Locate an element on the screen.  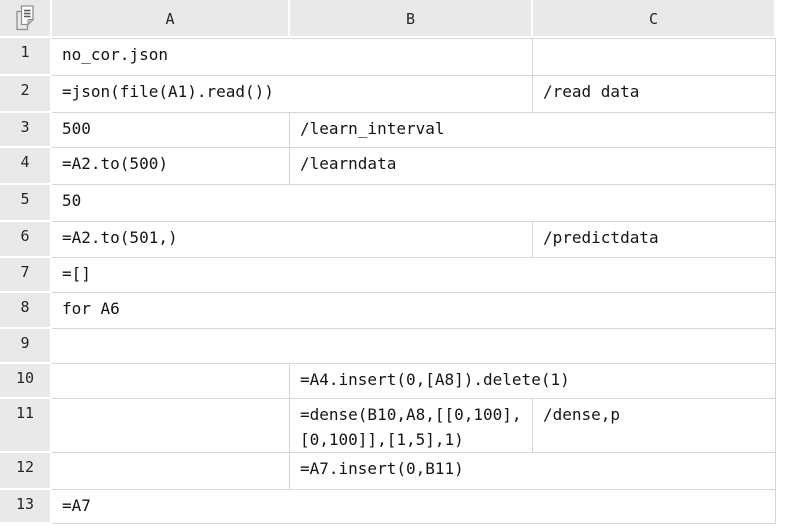
row-header-4: 4 is located at coordinates (26, 166).